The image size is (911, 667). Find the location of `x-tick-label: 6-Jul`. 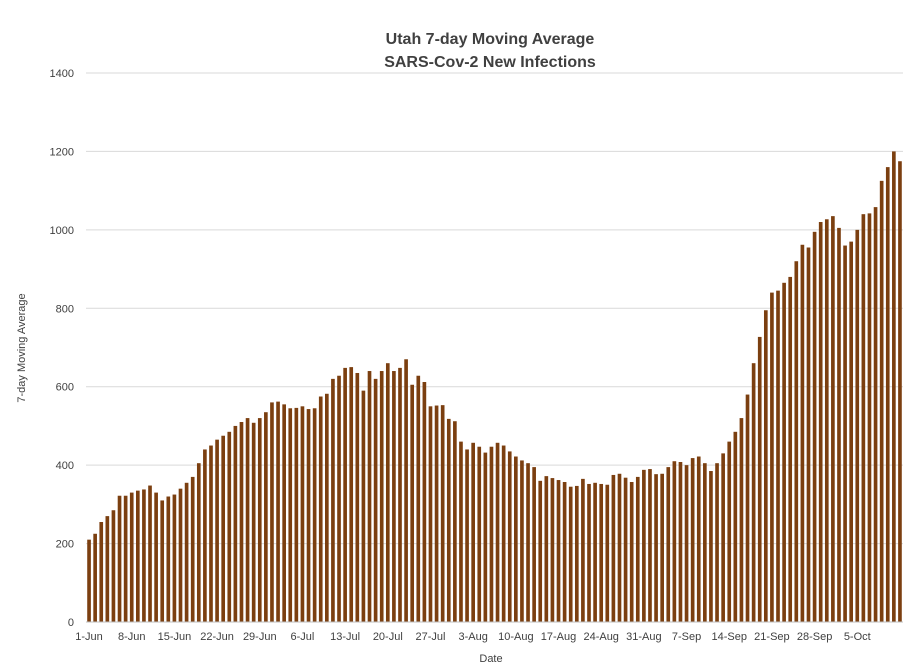

x-tick-label: 6-Jul is located at coordinates (303, 637).